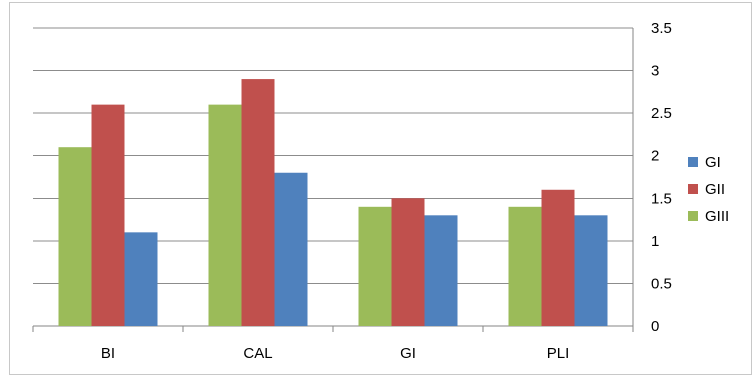 This screenshot has height=380, width=756. Describe the element at coordinates (693, 189) in the screenshot. I see `legend-swatch-gii` at that location.